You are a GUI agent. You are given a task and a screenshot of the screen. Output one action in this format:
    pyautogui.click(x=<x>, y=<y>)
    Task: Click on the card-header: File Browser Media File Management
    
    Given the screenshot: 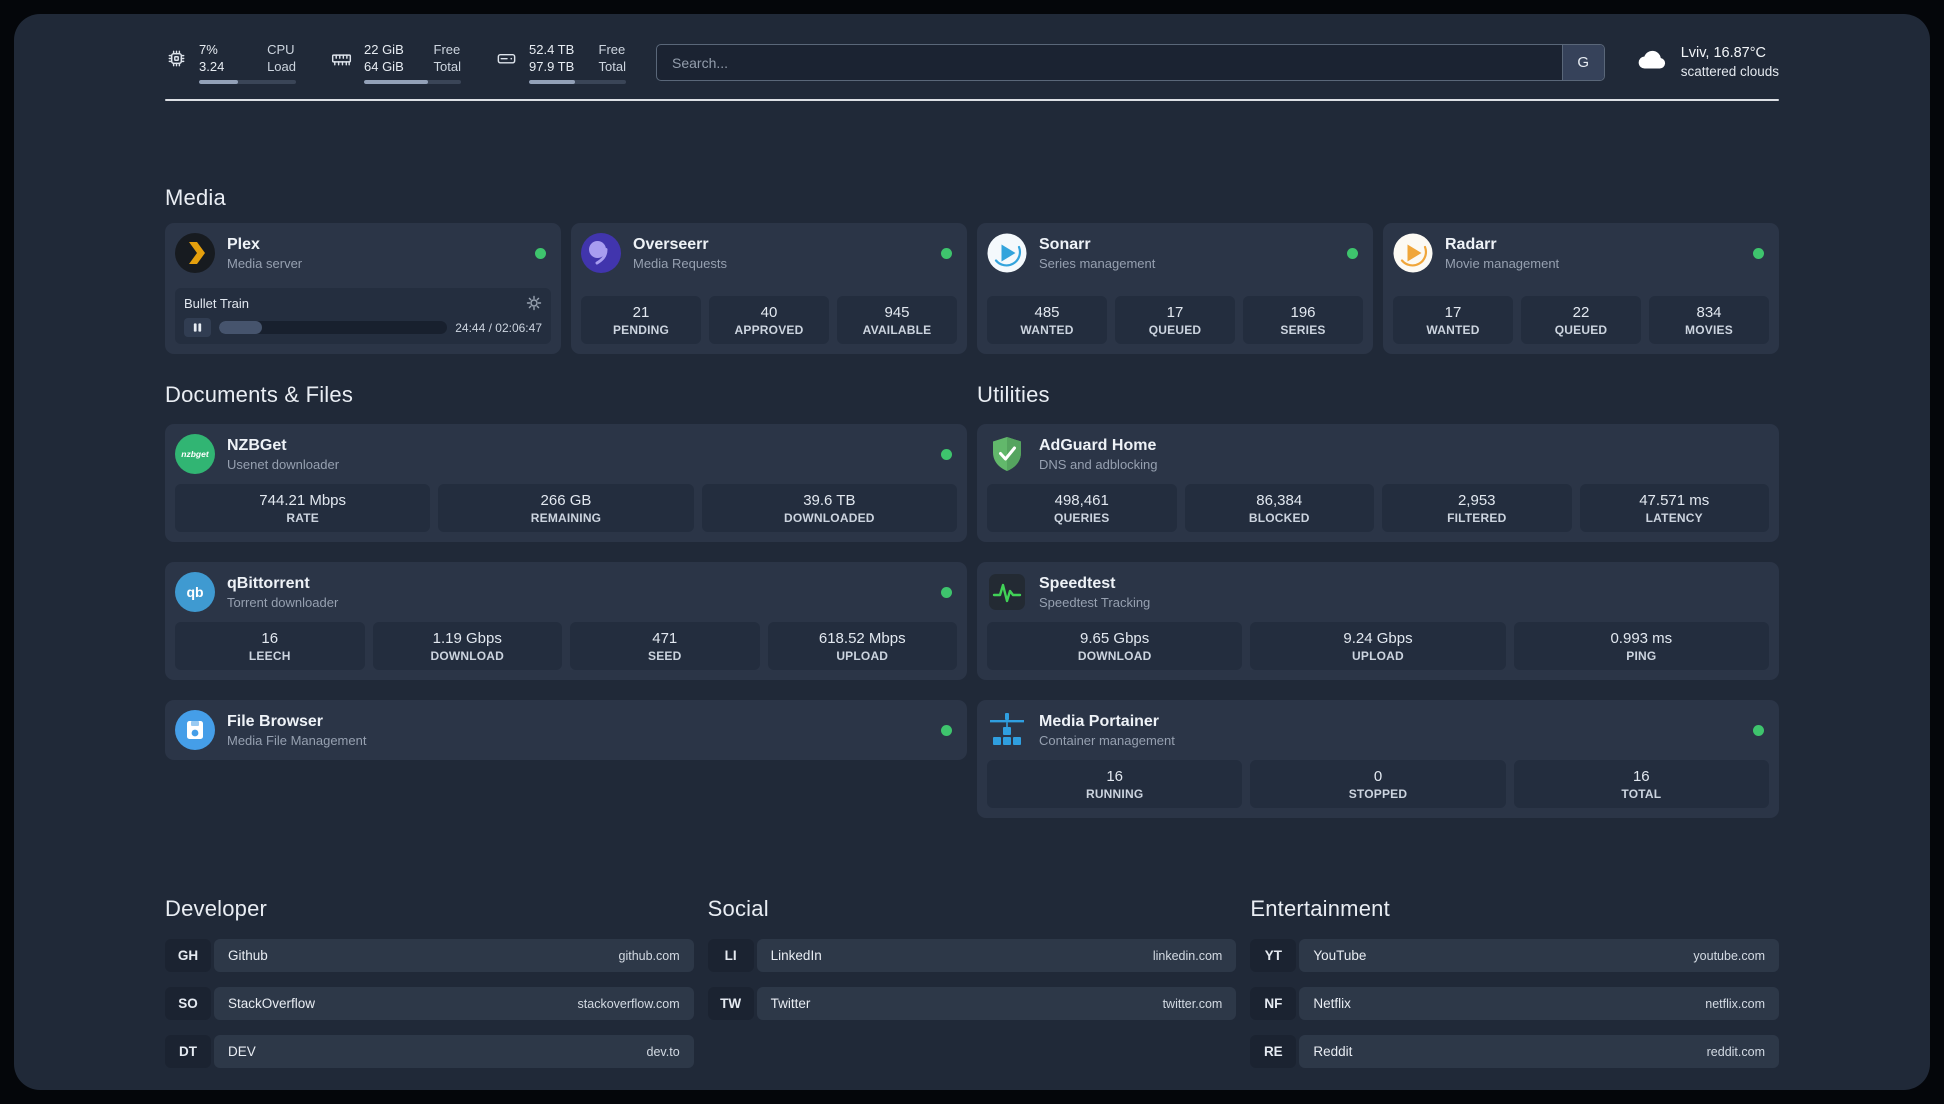 What is the action you would take?
    pyautogui.click(x=566, y=730)
    